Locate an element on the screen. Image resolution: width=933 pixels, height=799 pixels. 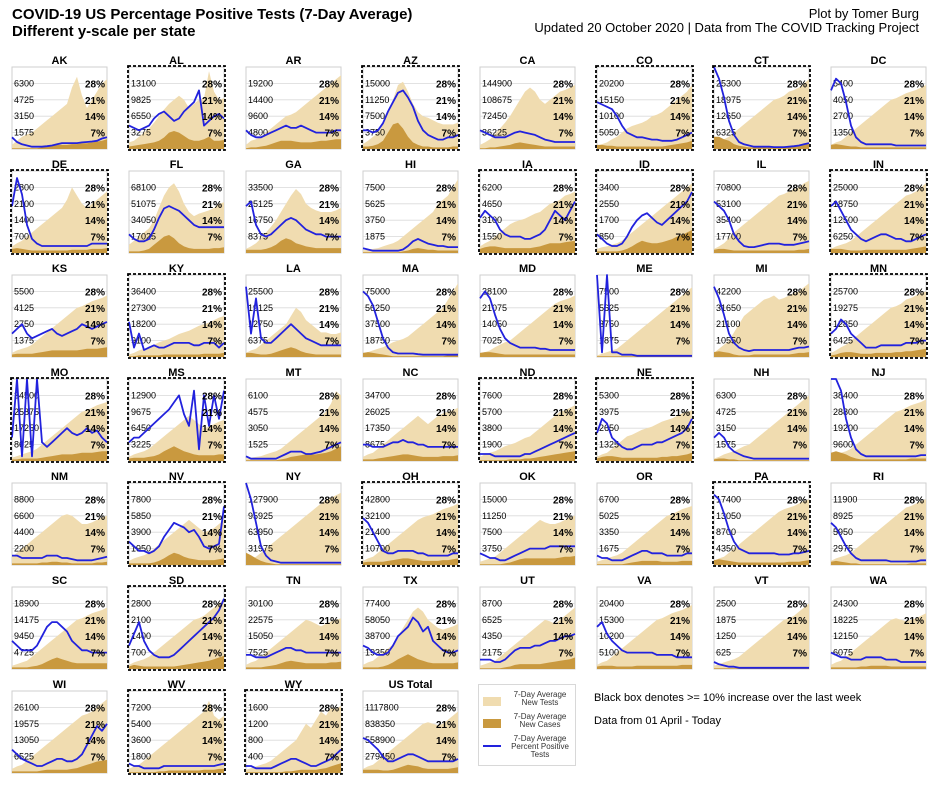
y-tick-label: 6550 is located at coordinates (141, 116).